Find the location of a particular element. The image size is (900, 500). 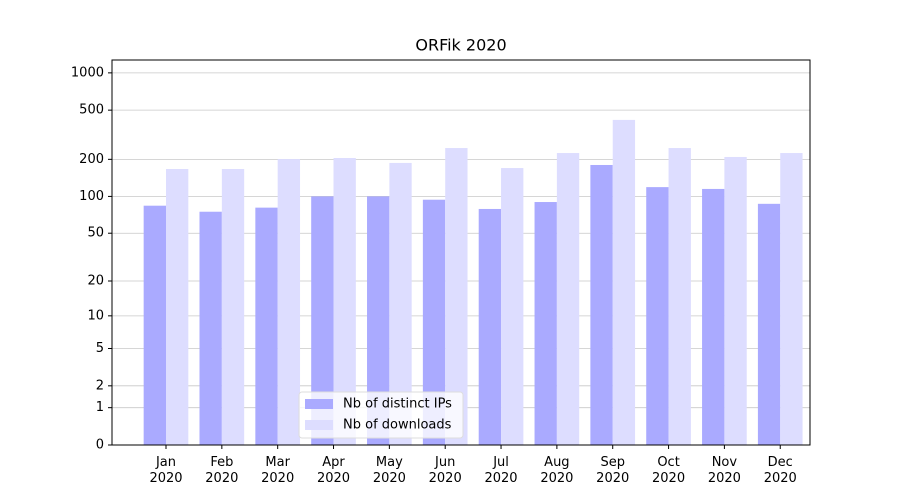

x-tick-label: Jan 2020 is located at coordinates (165, 470).